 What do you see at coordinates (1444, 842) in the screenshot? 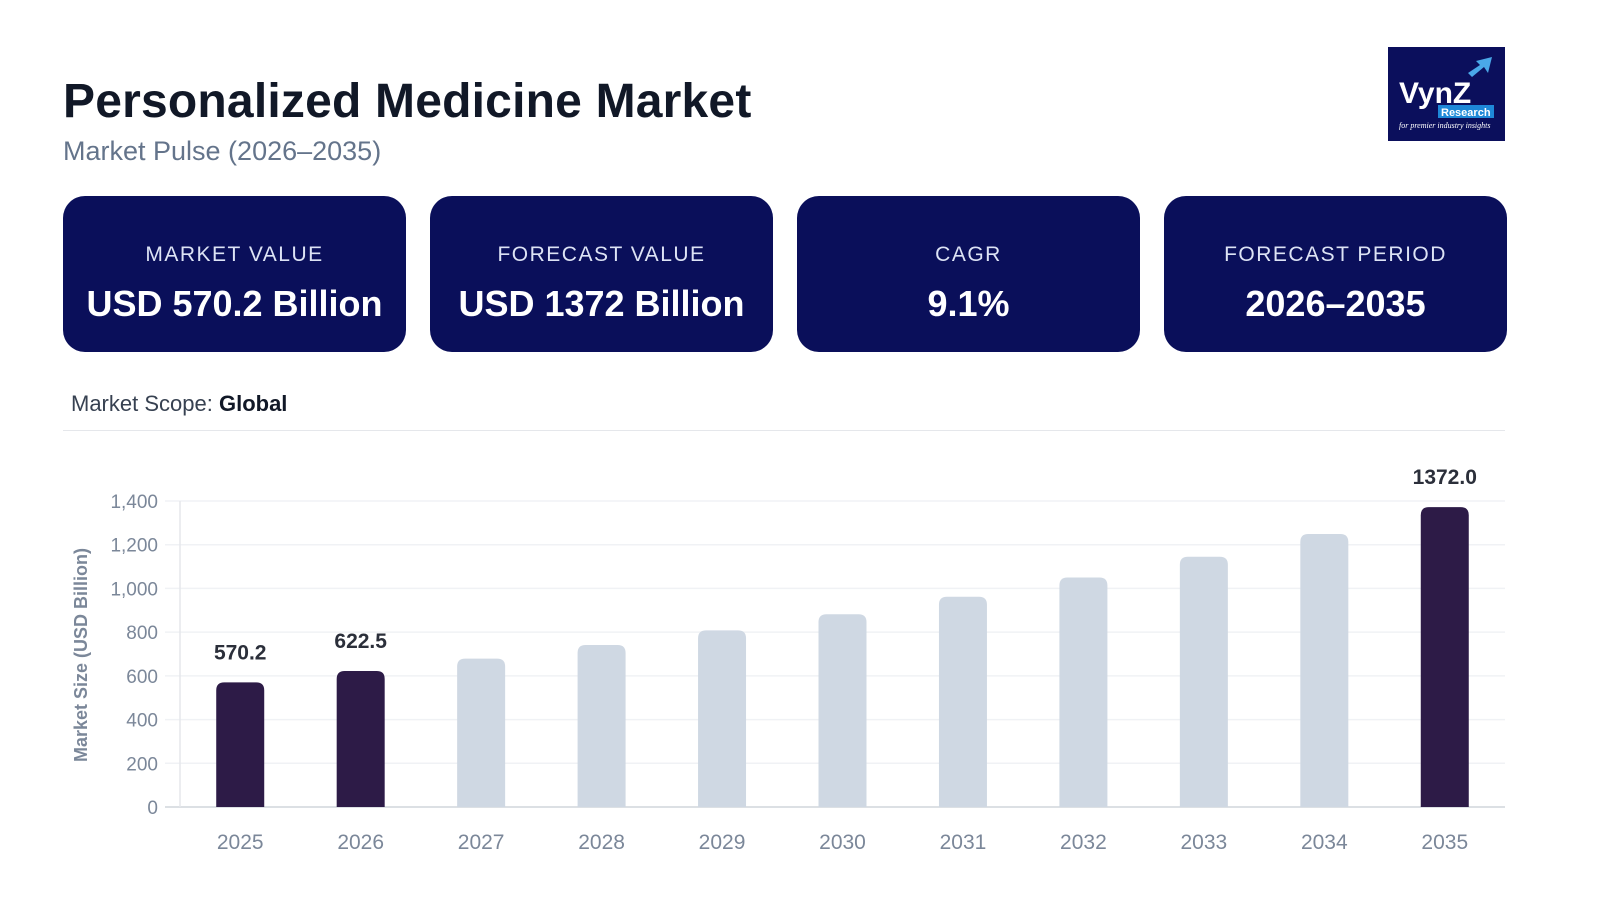
I see `x-tick-label: 2035` at bounding box center [1444, 842].